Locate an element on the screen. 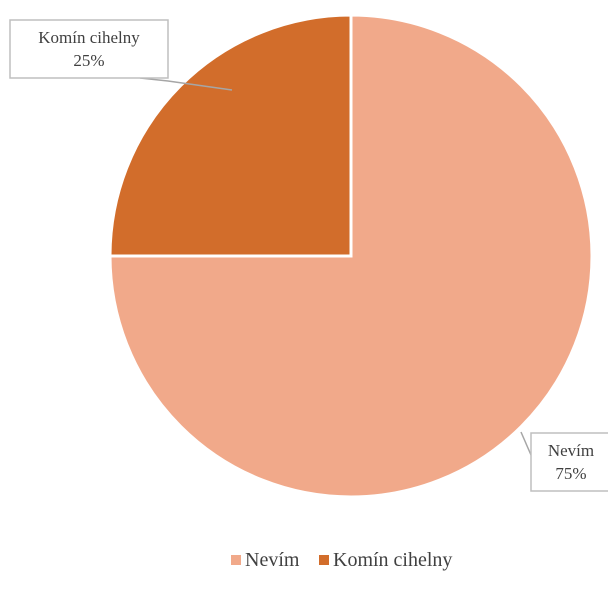  legend: Nevím Komín cihelny is located at coordinates (341, 560).